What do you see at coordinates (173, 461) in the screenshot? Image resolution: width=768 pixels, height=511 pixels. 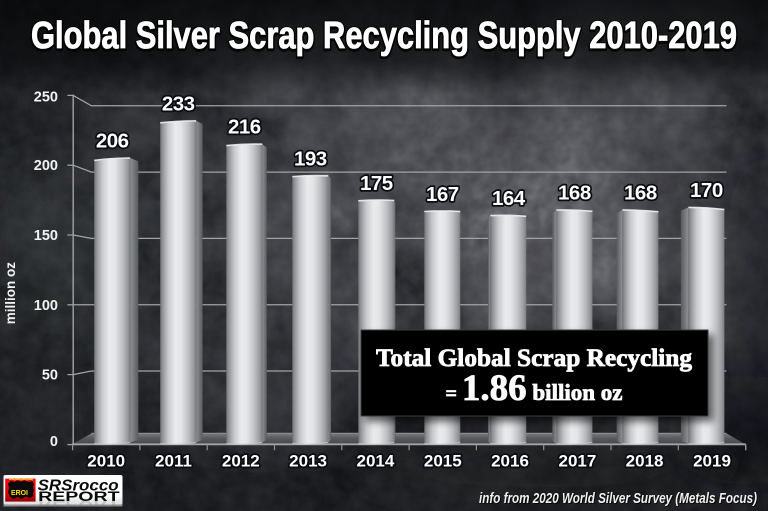 I see `svg-text: 2011` at bounding box center [173, 461].